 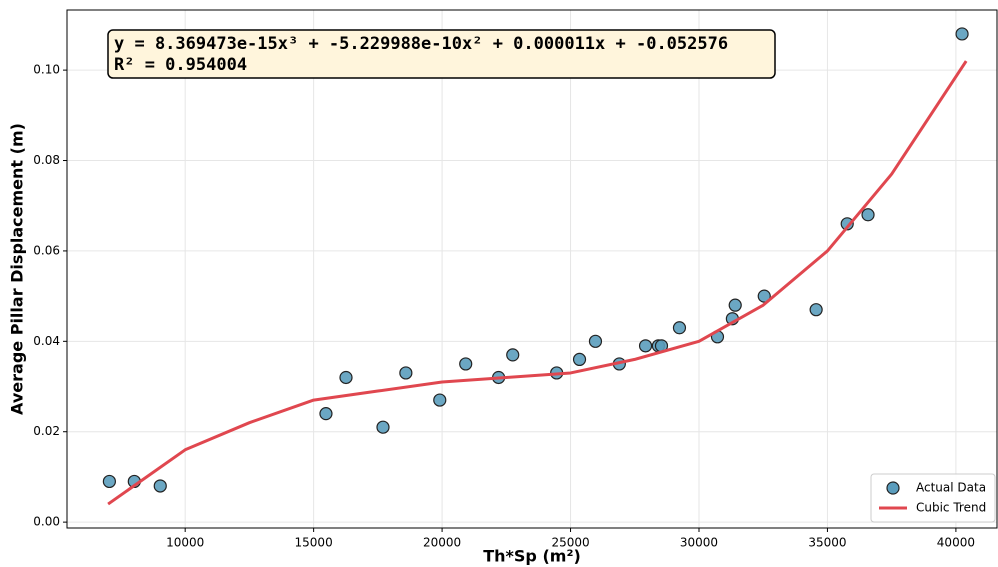 What do you see at coordinates (185, 543) in the screenshot?
I see `x-tick-label: 10000` at bounding box center [185, 543].